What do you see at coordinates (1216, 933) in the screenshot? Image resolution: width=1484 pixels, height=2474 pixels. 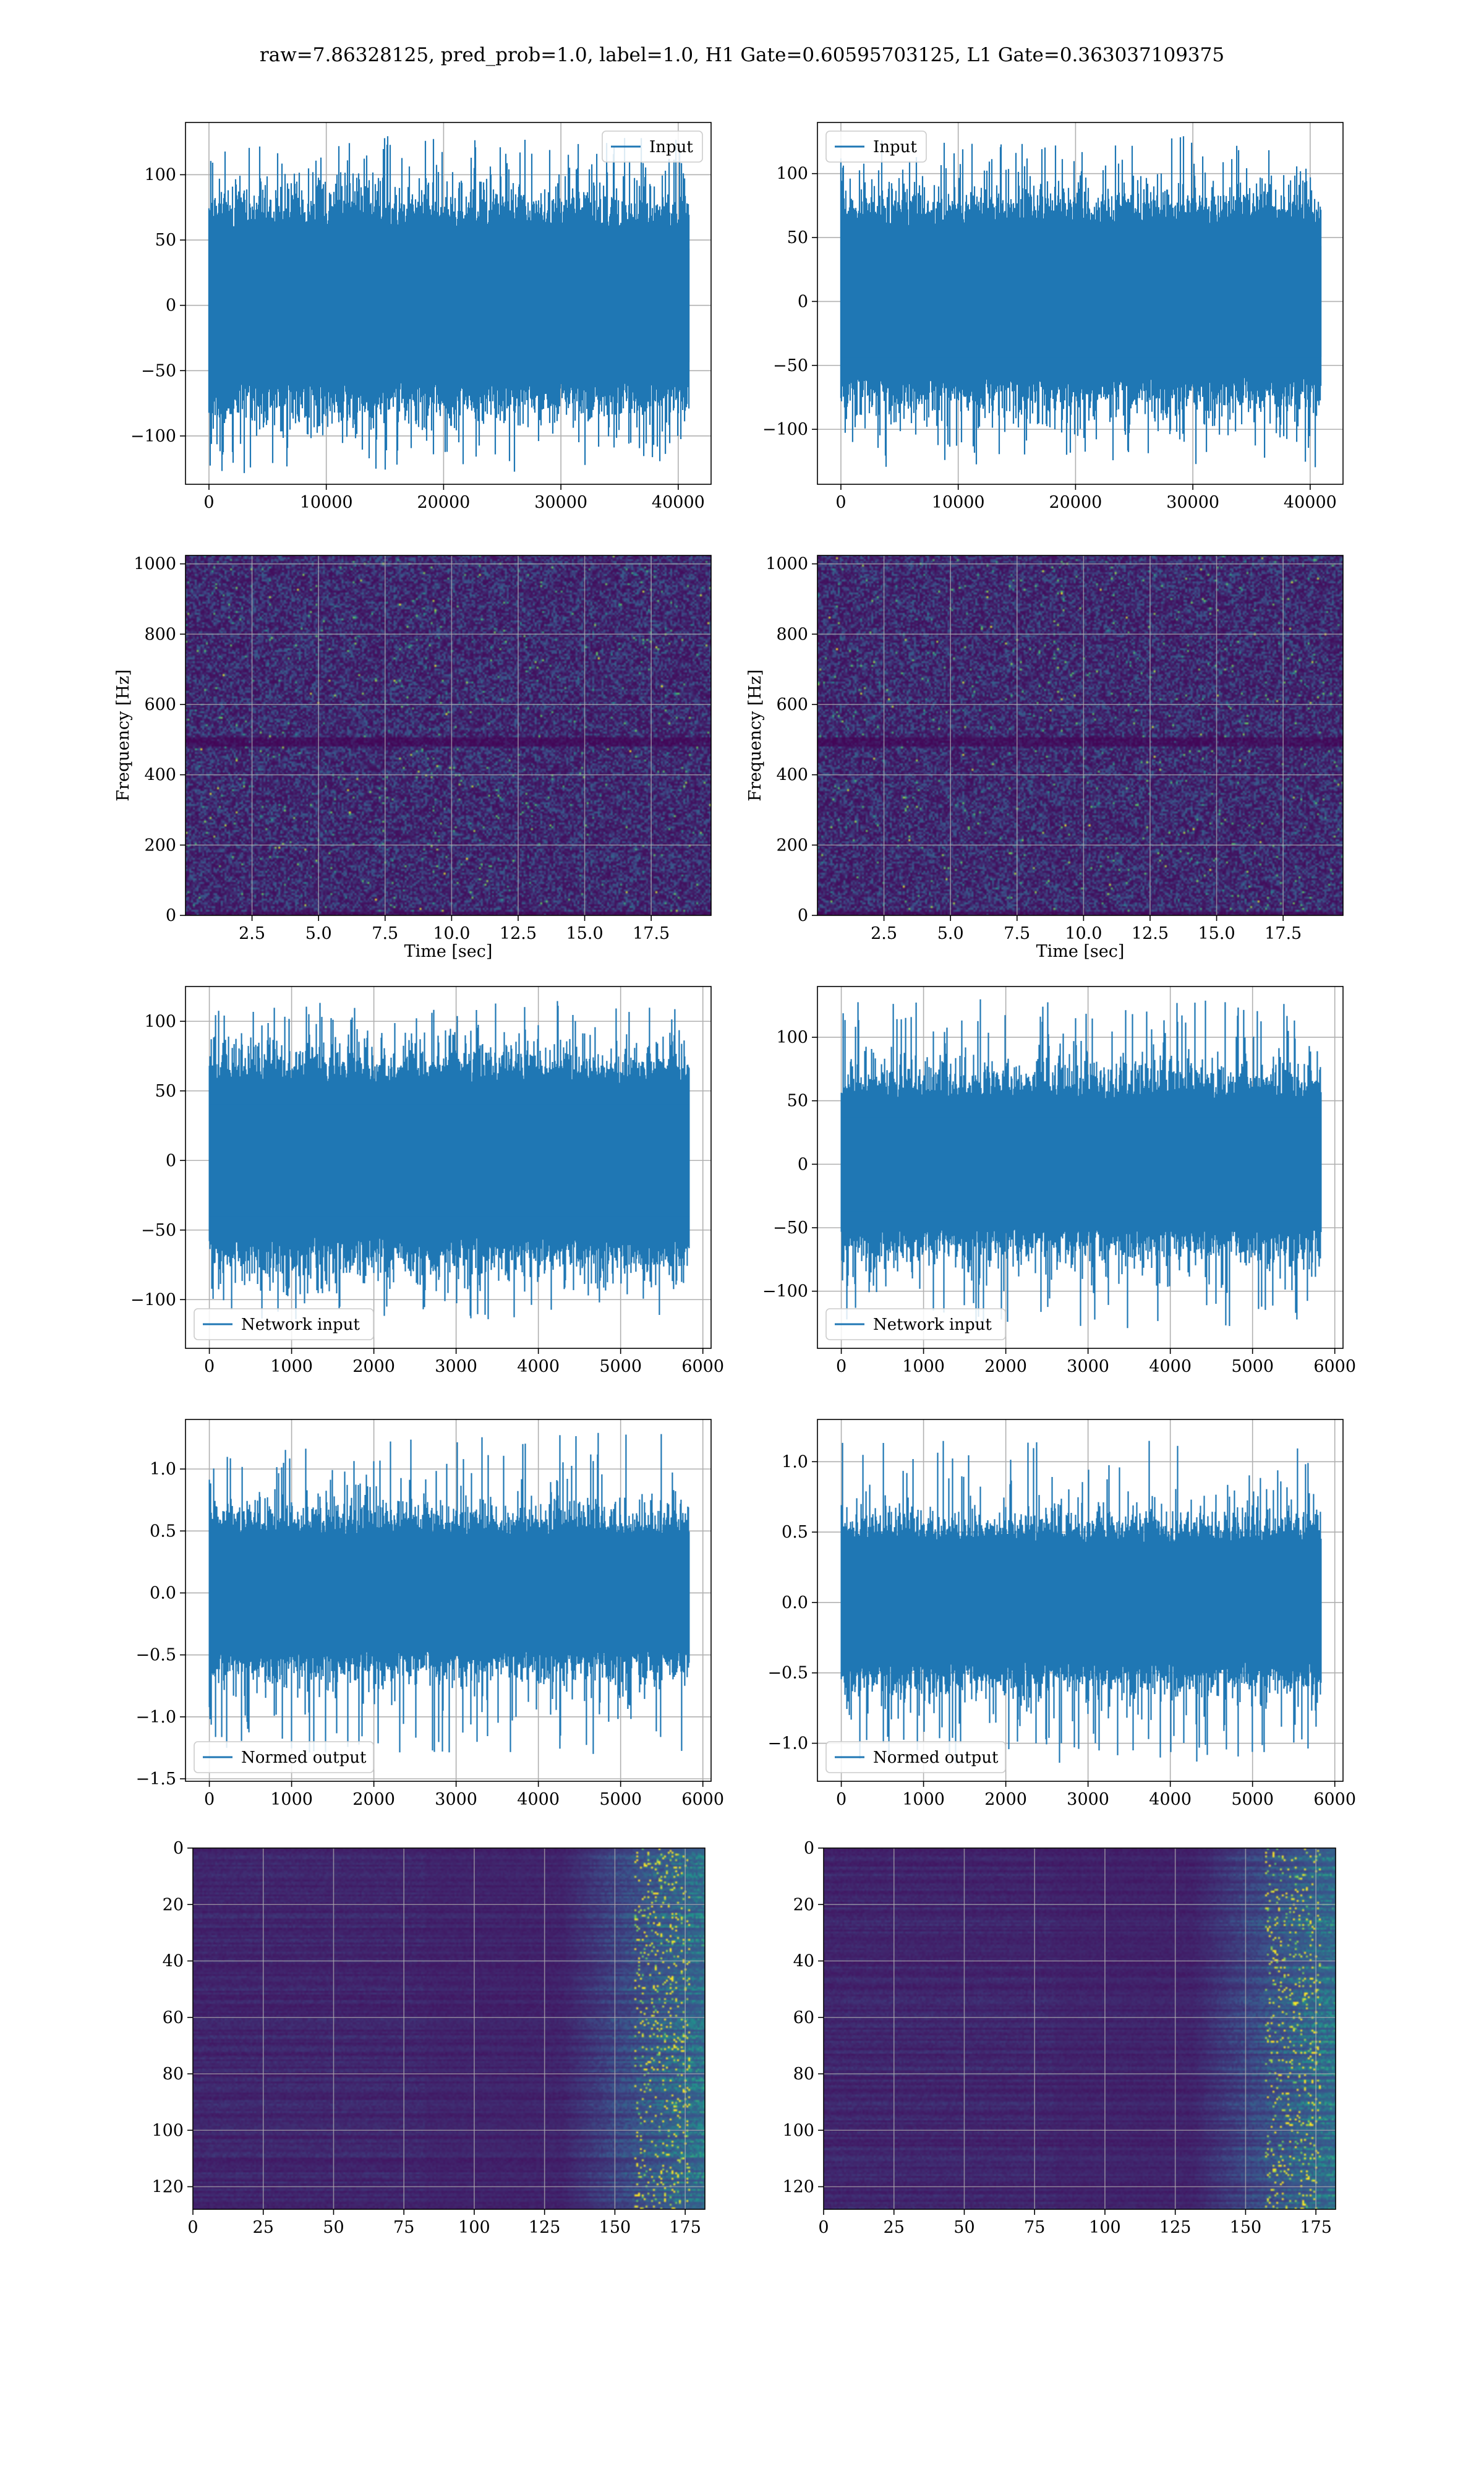 I see `x-tick-label: 15.0` at bounding box center [1216, 933].